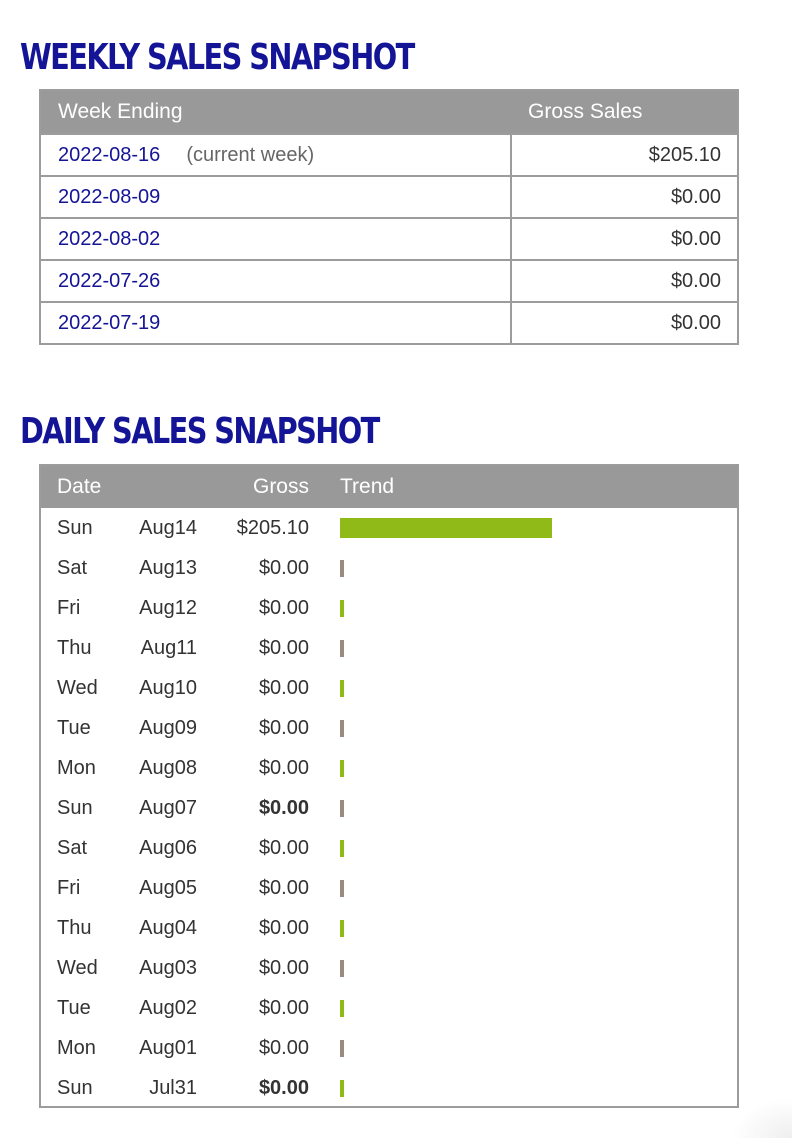 This screenshot has height=1138, width=792. I want to click on day-date: Aug12, so click(168, 608).